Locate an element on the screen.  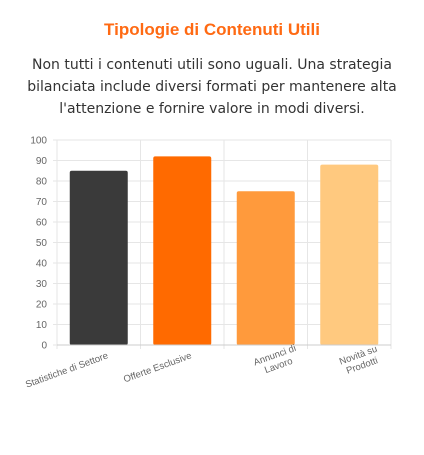
y-tick-label: 0 is located at coordinates (44, 346).